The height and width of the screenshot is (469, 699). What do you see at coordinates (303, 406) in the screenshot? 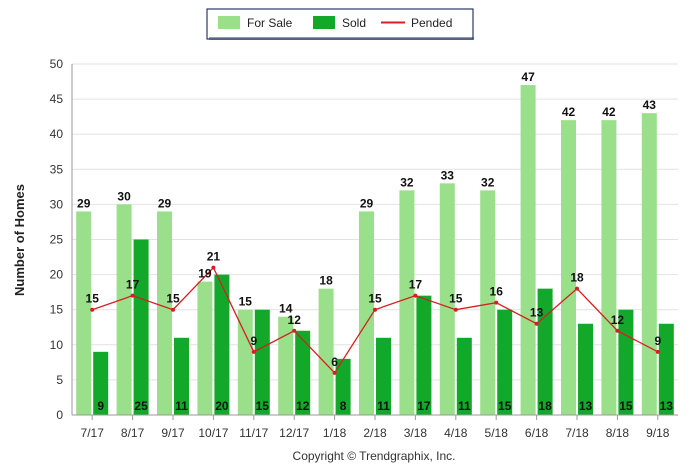
I see `data-label-sold: 12` at bounding box center [303, 406].